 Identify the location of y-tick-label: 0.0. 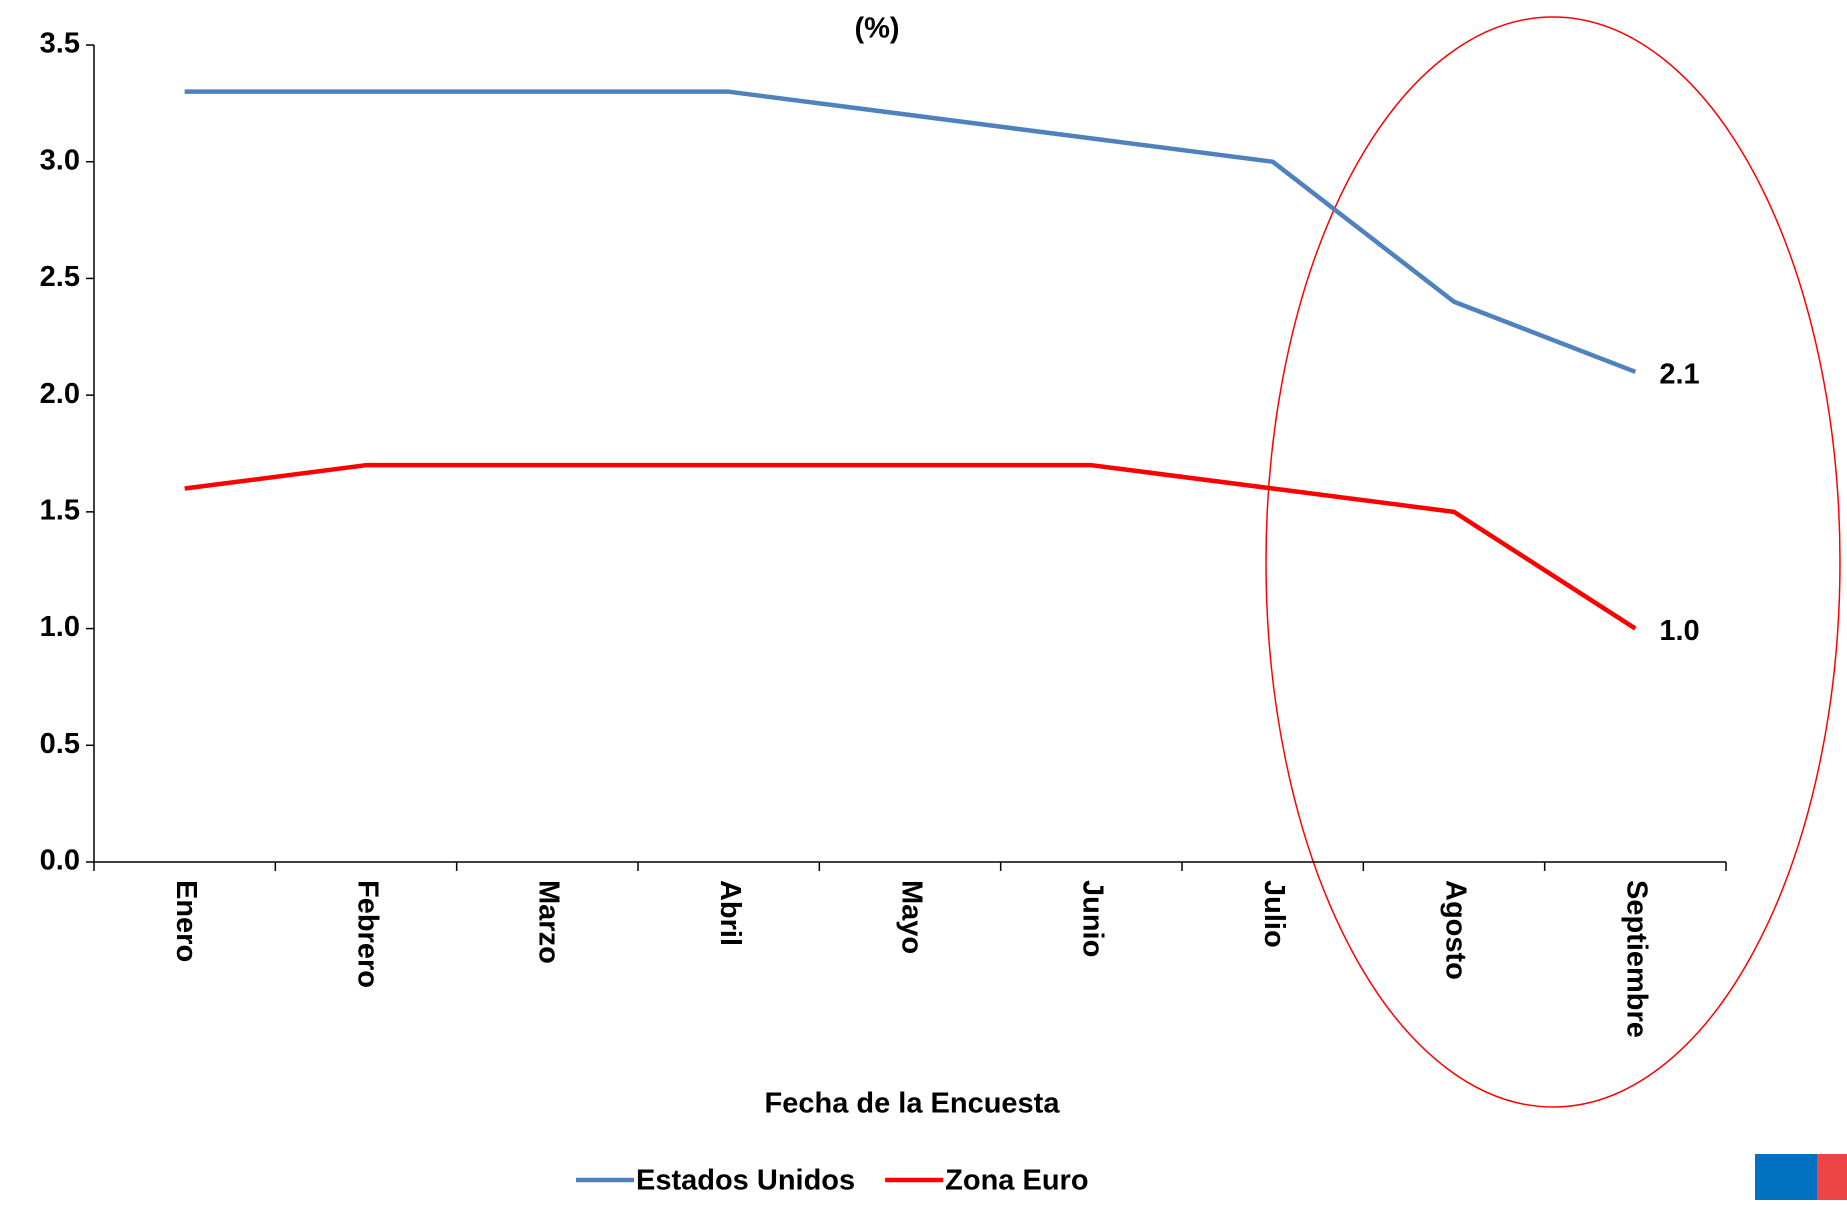
(60, 861).